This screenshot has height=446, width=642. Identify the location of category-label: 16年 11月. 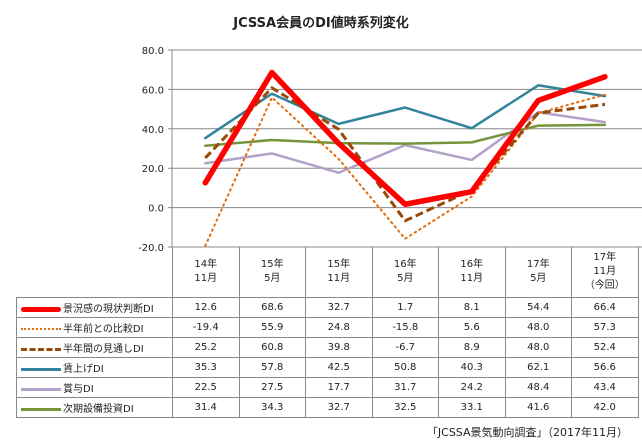
(472, 272).